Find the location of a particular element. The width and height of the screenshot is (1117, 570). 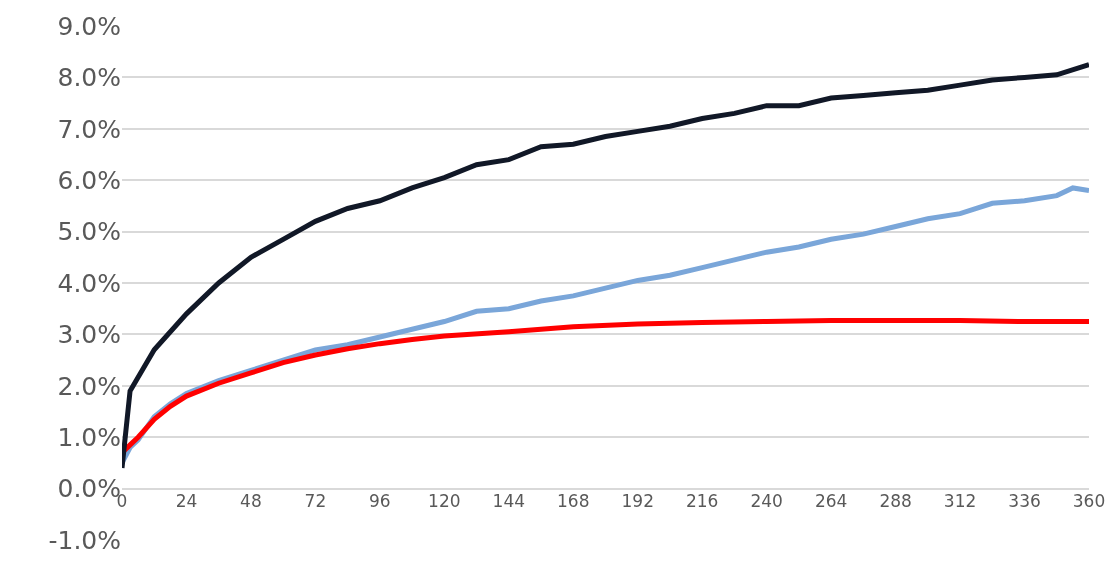

x-tick-label: 24 is located at coordinates (186, 500).